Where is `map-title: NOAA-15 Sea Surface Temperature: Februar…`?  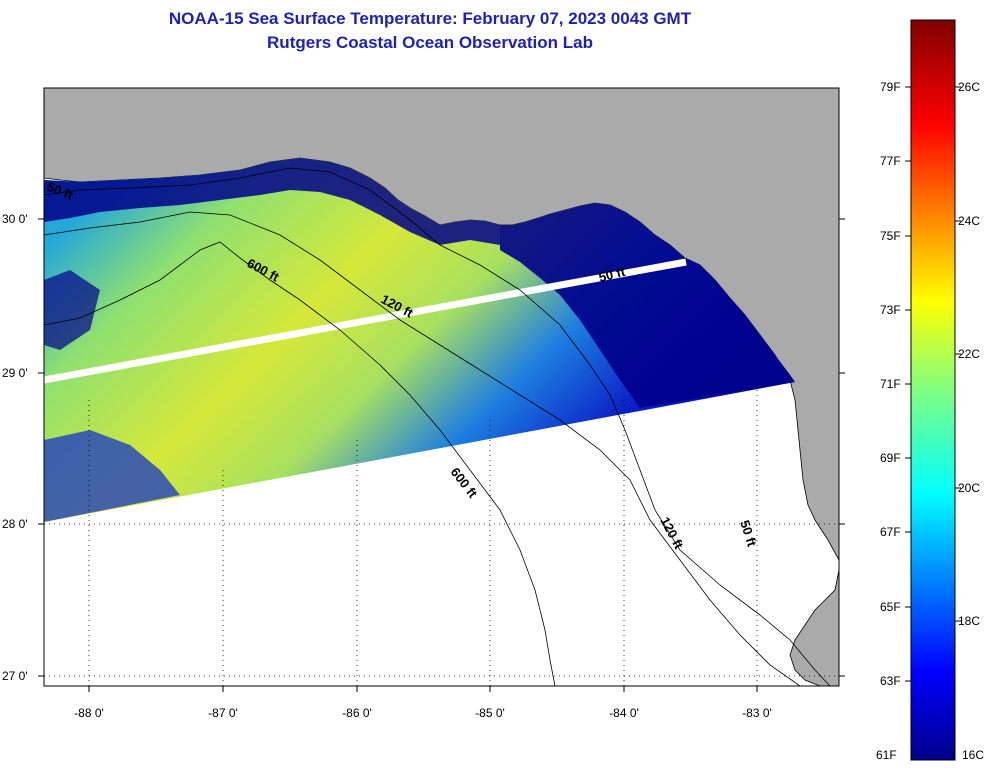 map-title: NOAA-15 Sea Surface Temperature: Februar… is located at coordinates (430, 18).